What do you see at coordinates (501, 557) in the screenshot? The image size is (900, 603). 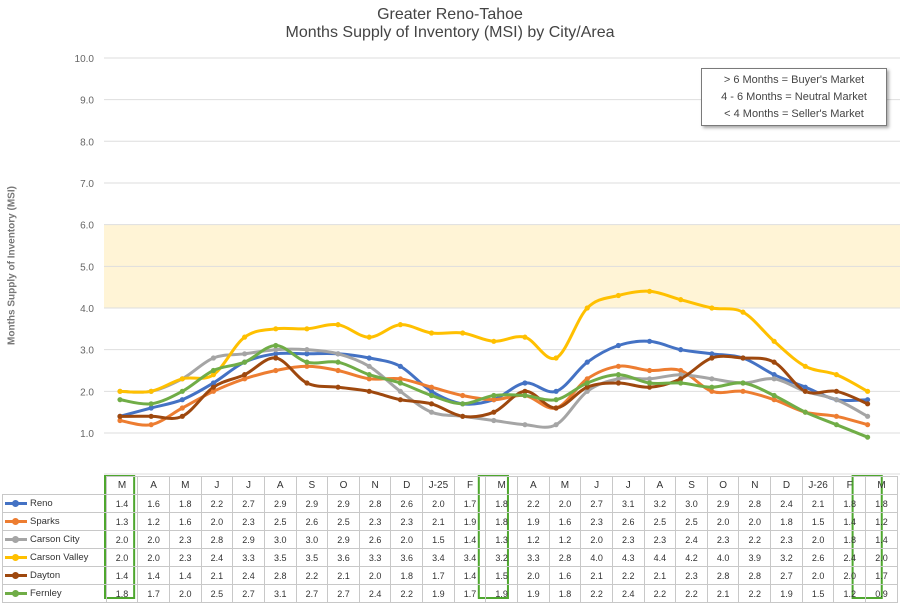 I see `data-label: 3.2` at bounding box center [501, 557].